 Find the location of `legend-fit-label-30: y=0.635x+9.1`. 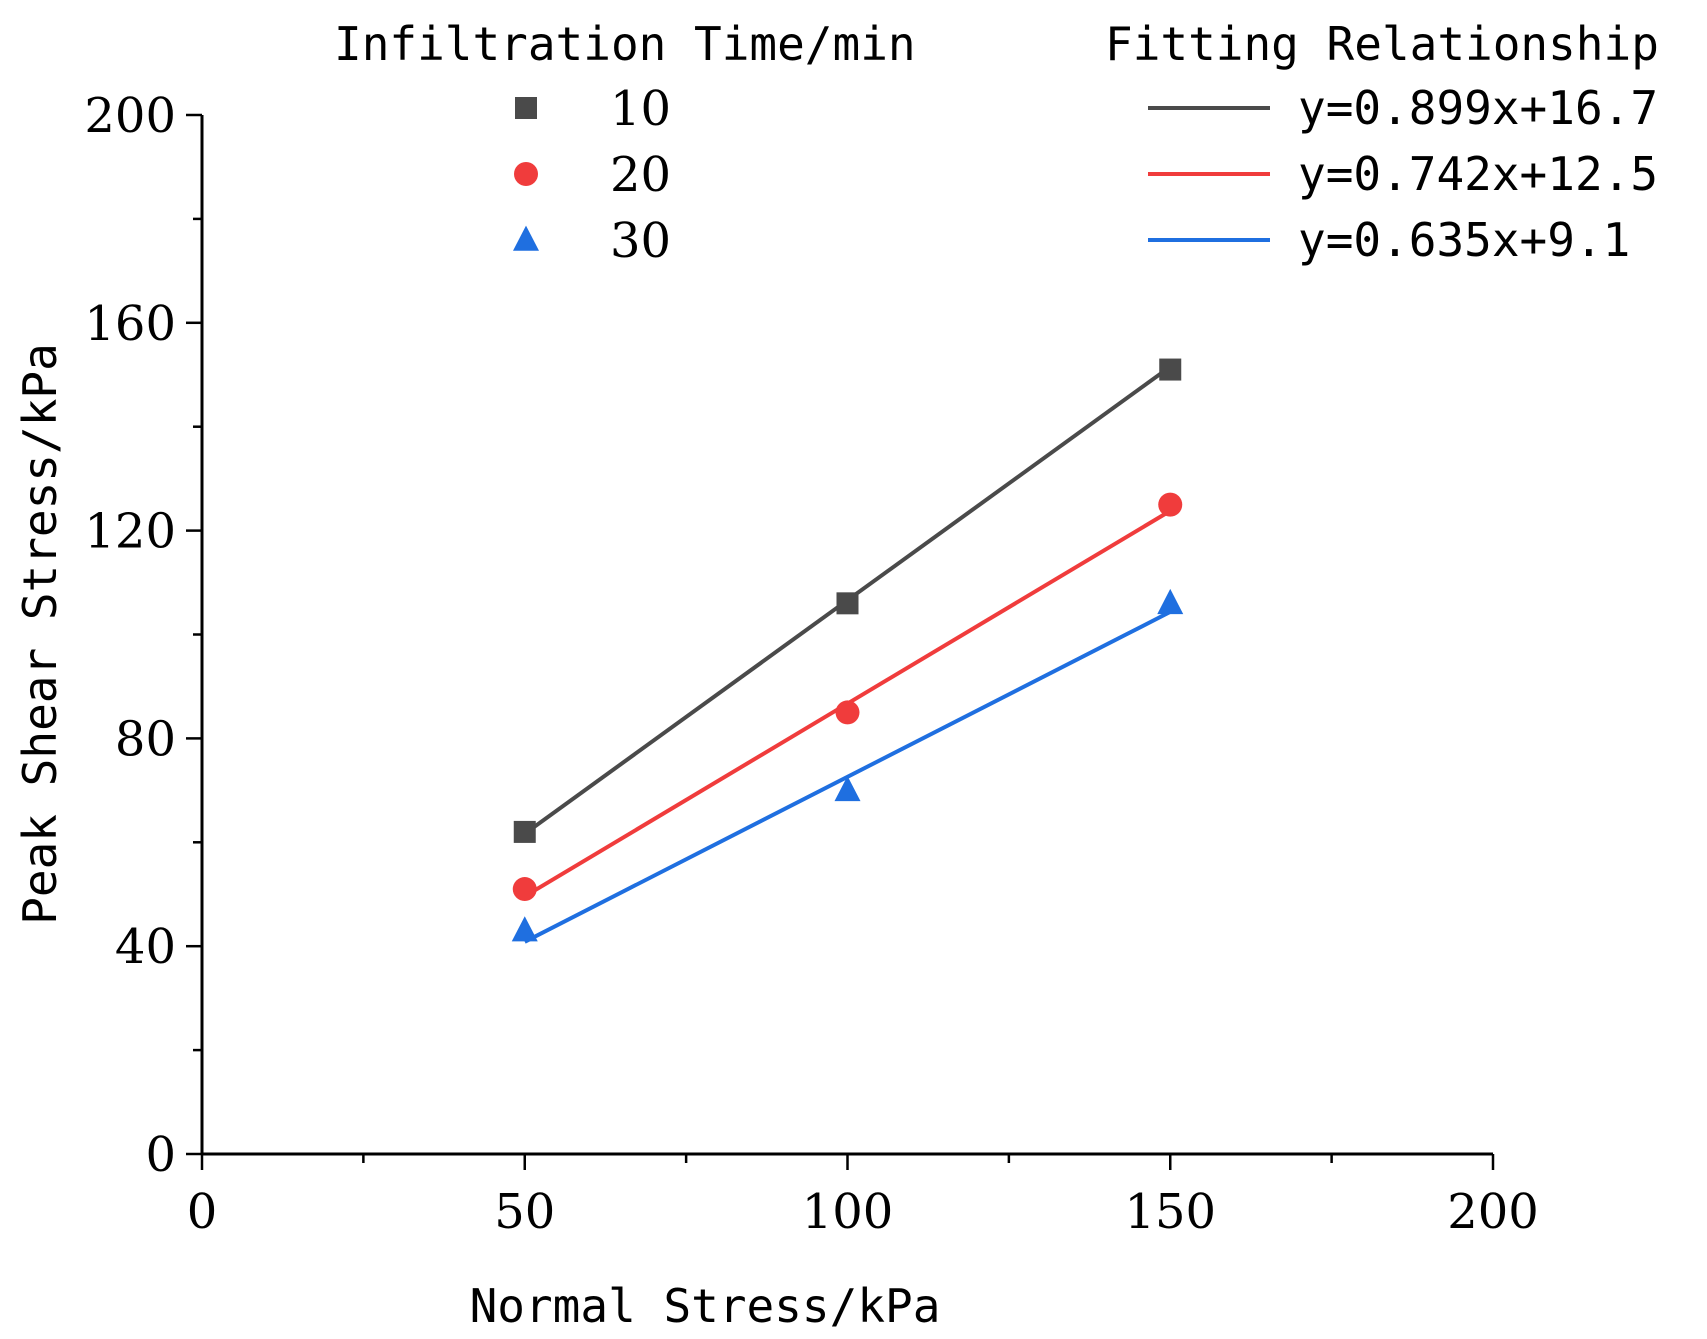

legend-fit-label-30: y=0.635x+9.1 is located at coordinates (1464, 240).